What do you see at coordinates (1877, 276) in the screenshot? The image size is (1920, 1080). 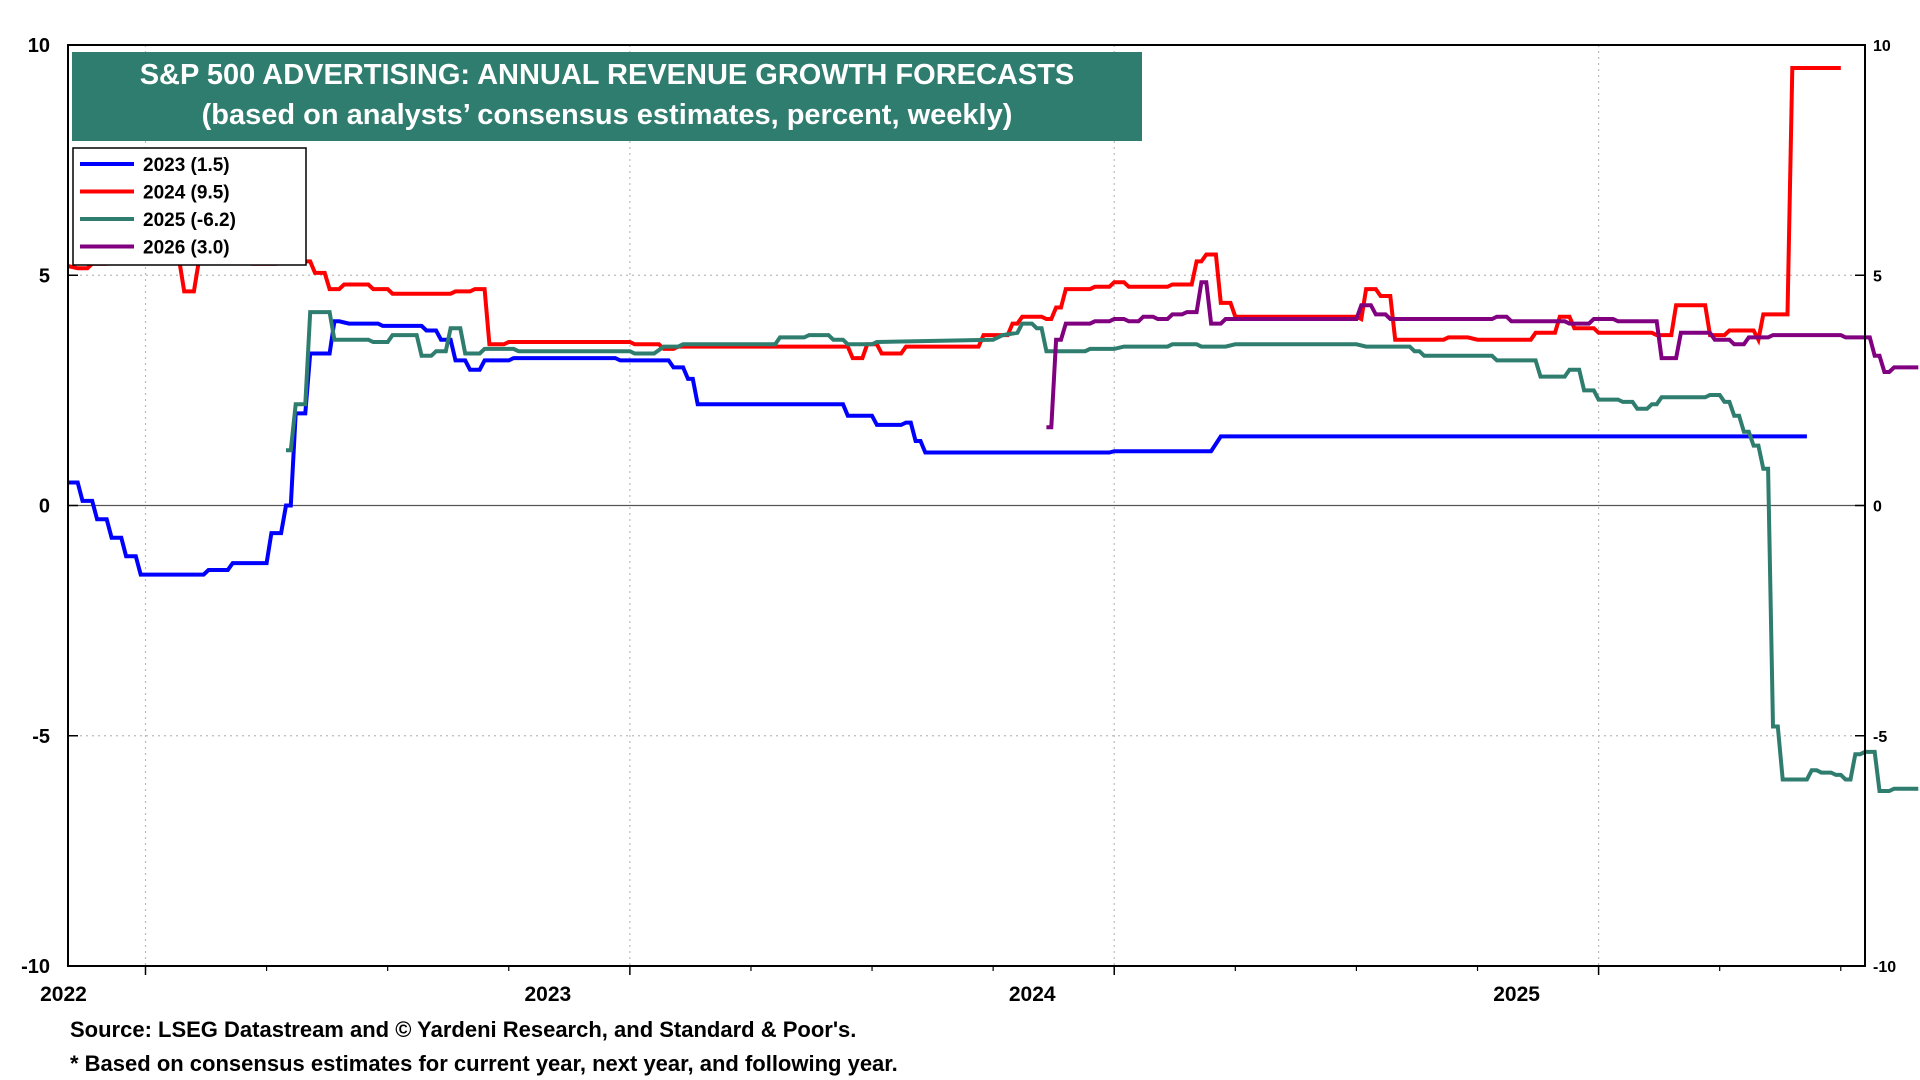 I see `y-tick-label-right: 5` at bounding box center [1877, 276].